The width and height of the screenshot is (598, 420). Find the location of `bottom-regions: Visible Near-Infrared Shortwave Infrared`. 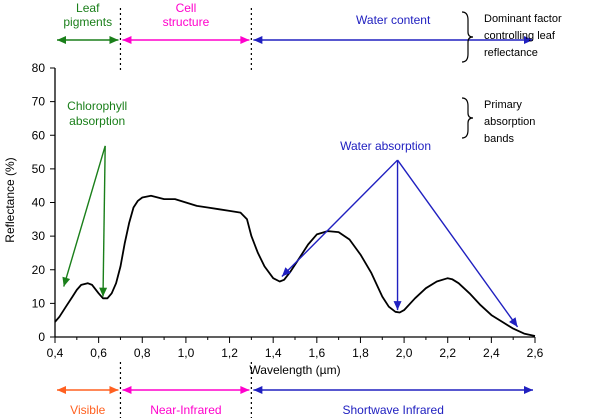

bottom-regions: Visible Near-Infrared Shortwave Infrared is located at coordinates (295, 401).